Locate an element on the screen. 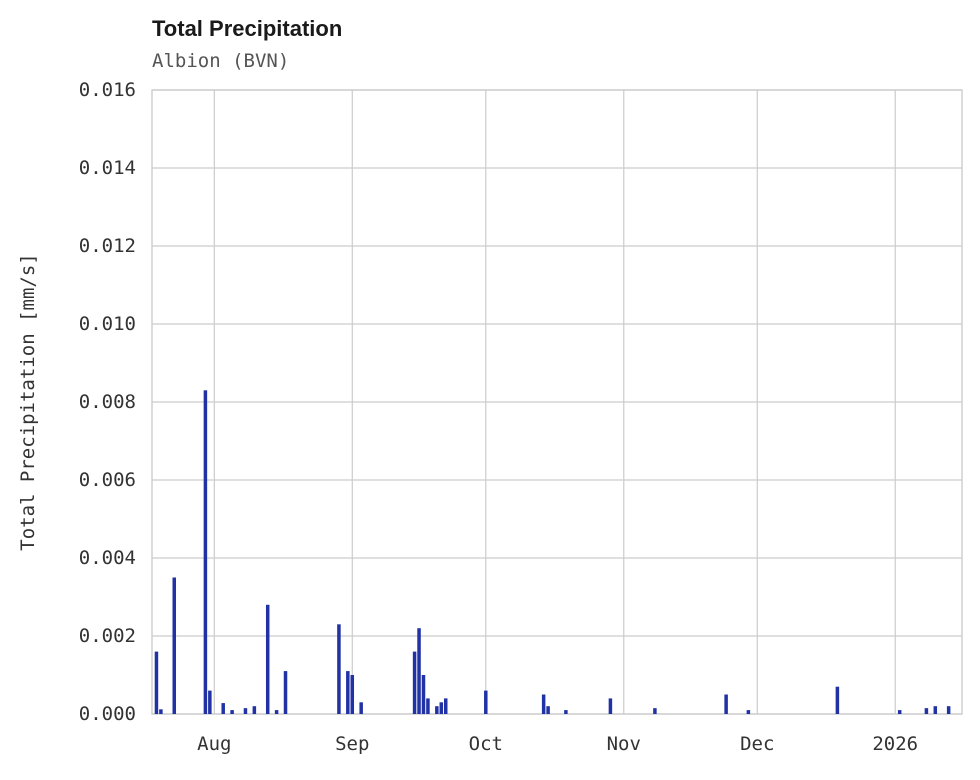 The image size is (980, 780). chart-subtitle: Albion (BVN) is located at coordinates (221, 61).